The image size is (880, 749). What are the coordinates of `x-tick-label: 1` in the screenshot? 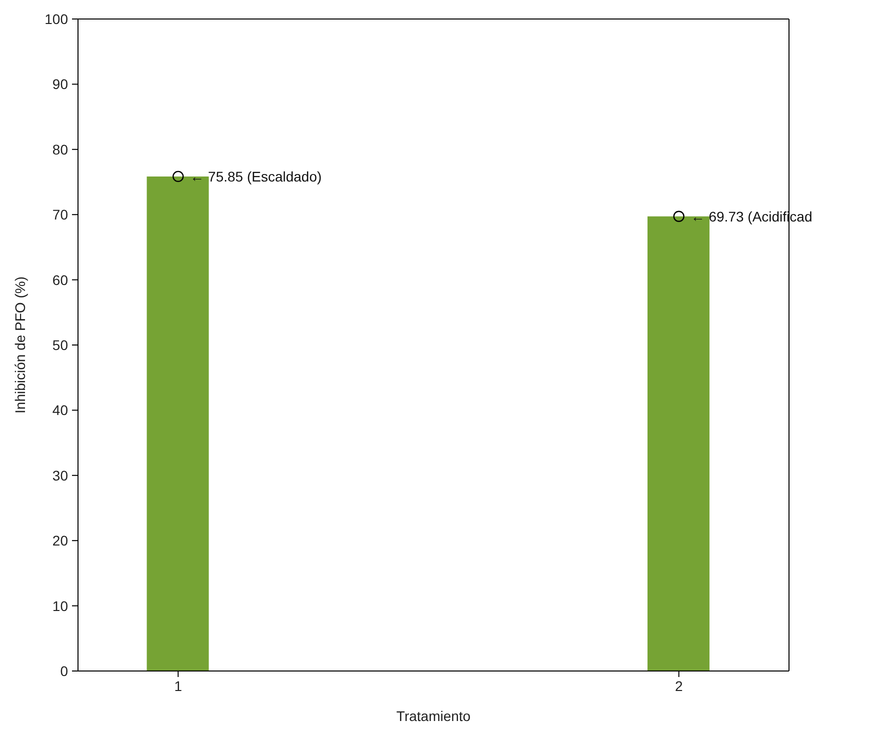 It's located at (178, 686).